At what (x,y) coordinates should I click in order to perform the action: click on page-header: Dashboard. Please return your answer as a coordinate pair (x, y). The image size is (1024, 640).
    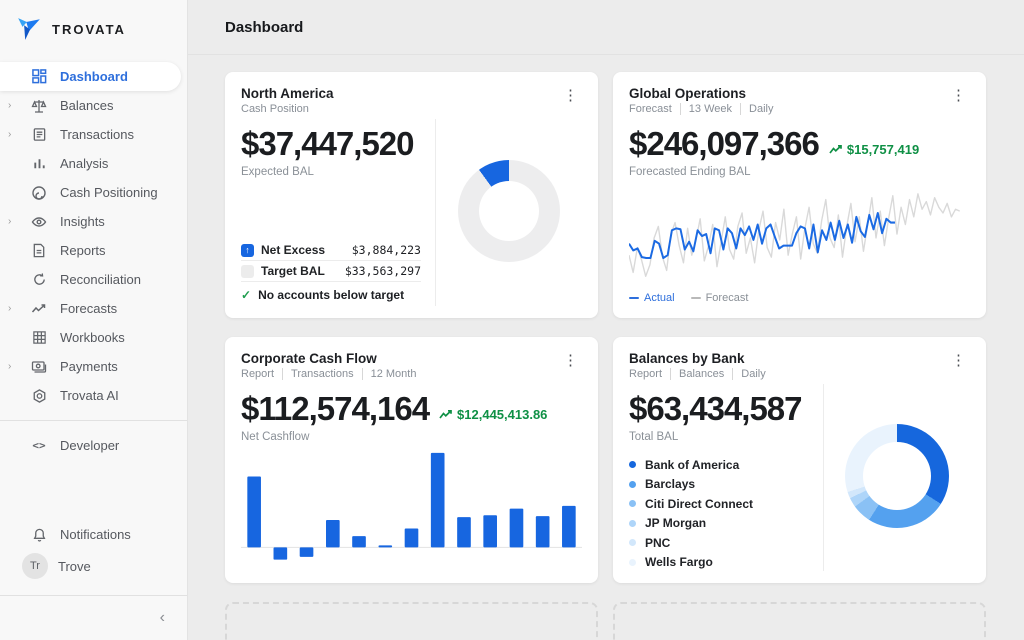
    Looking at the image, I should click on (606, 27).